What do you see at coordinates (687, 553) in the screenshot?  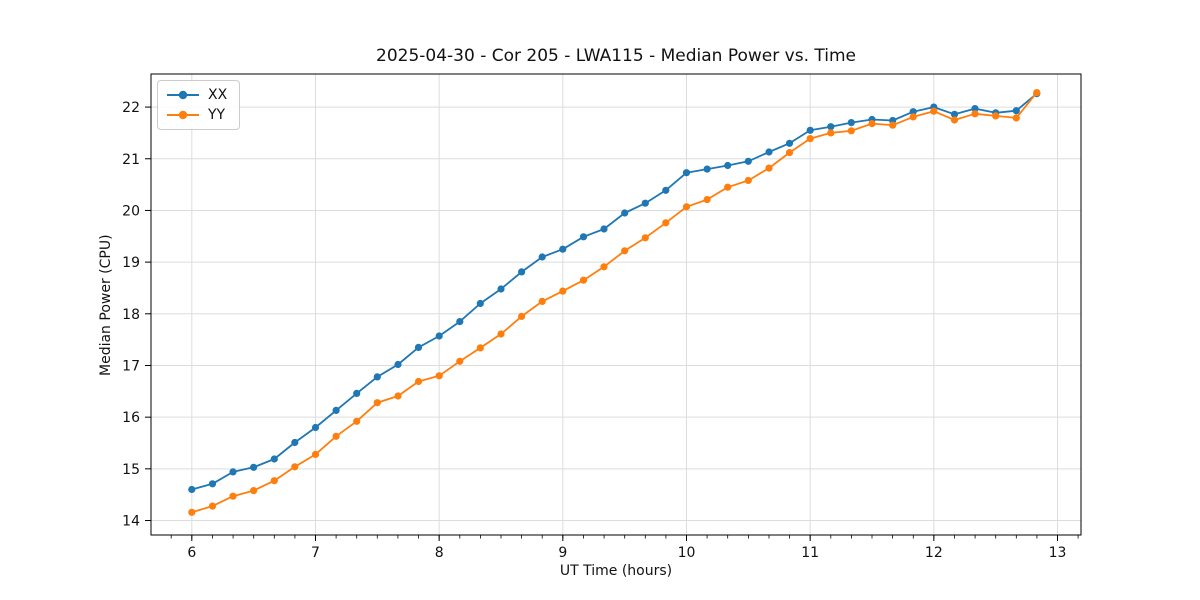 I see `x-tick-label: 10` at bounding box center [687, 553].